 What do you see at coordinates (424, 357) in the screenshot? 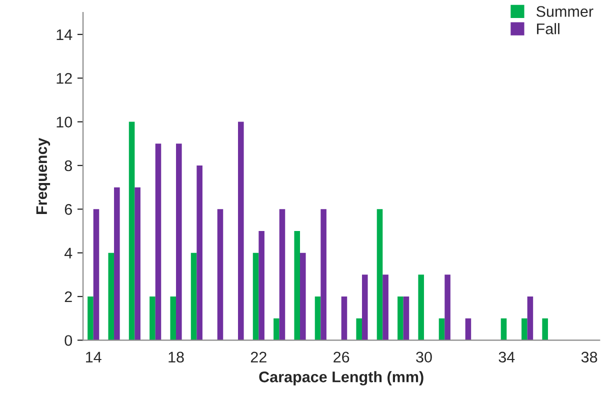
I see `x-tick-label: 30` at bounding box center [424, 357].